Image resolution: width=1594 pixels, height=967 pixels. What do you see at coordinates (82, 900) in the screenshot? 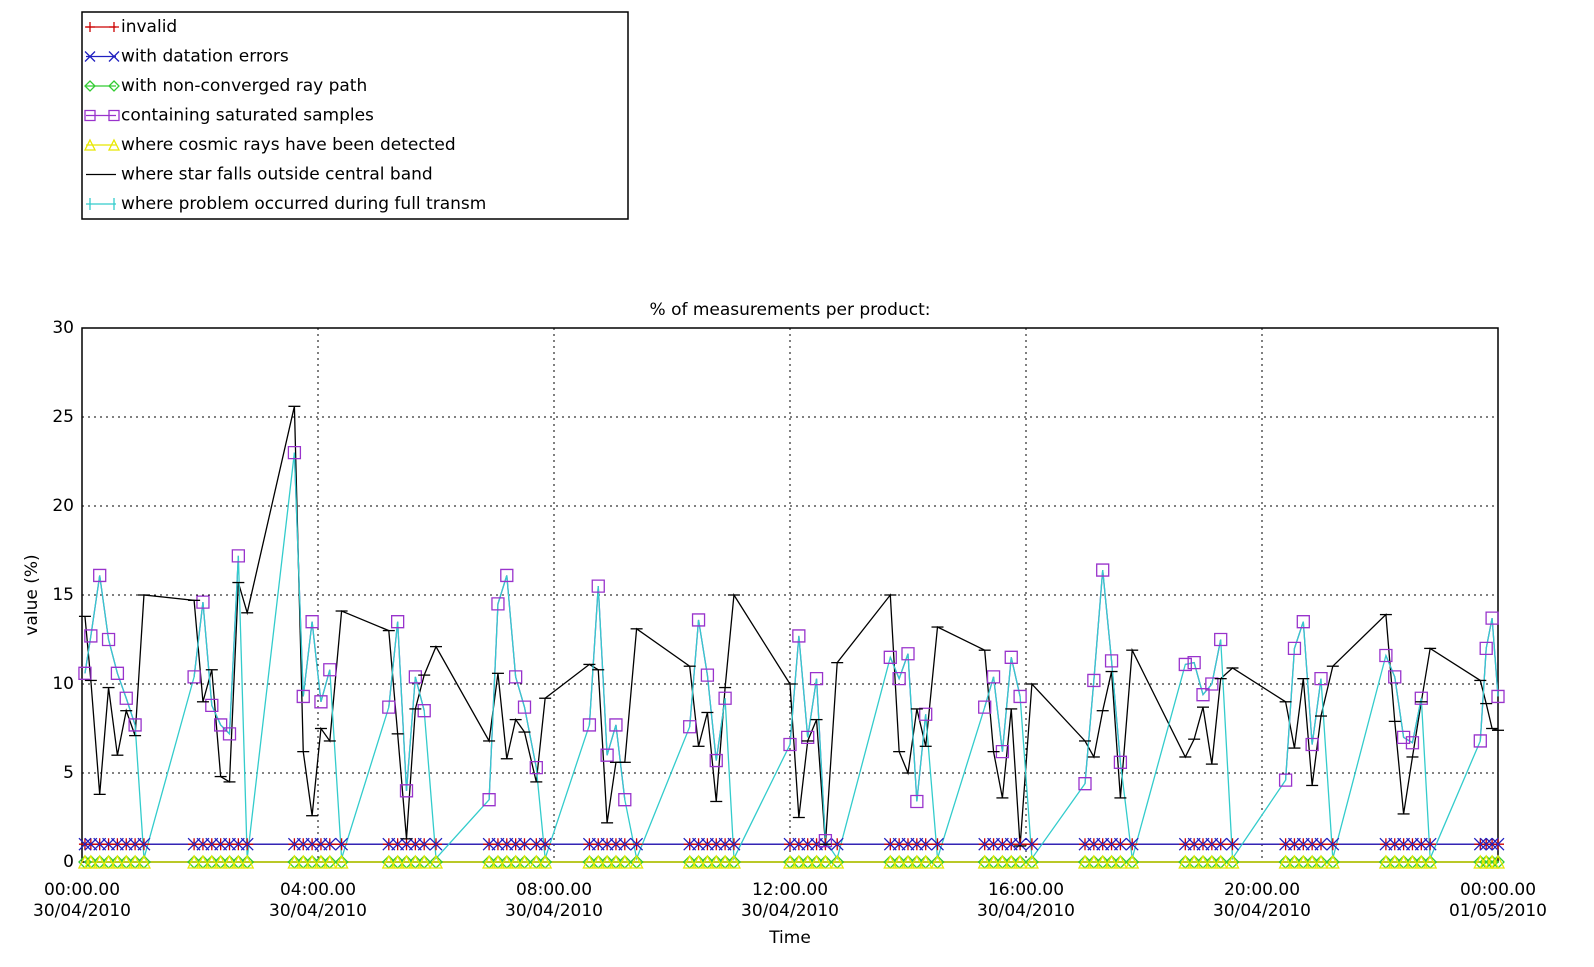
I see `x-tick-label: 00:00.00 30/04/2010` at bounding box center [82, 900].